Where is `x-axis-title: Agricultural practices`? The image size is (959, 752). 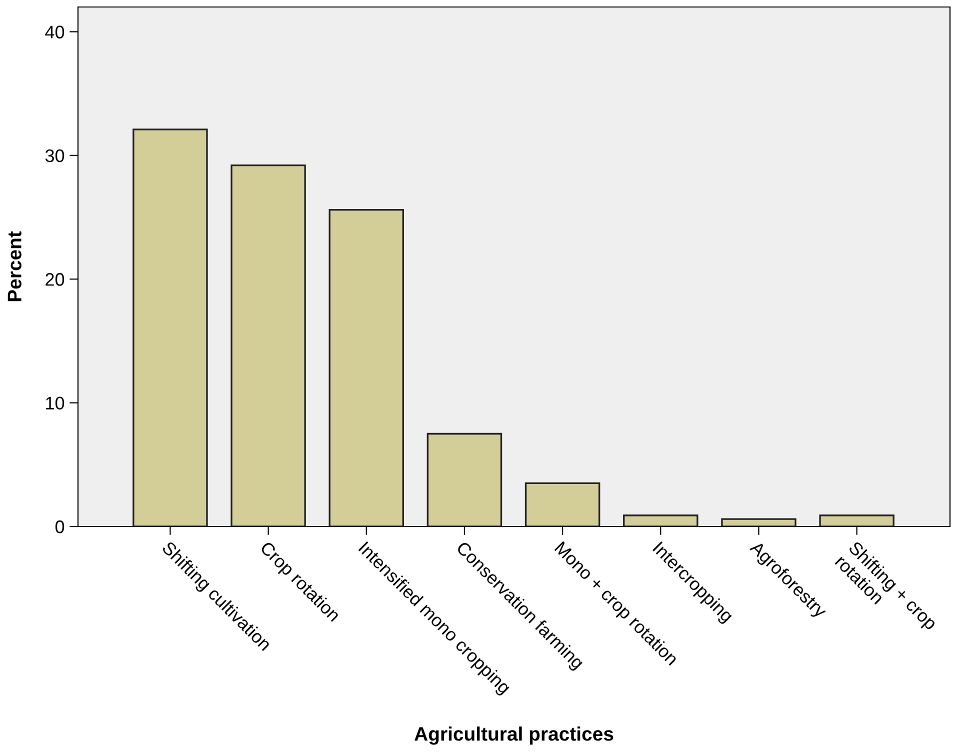
x-axis-title: Agricultural practices is located at coordinates (514, 735).